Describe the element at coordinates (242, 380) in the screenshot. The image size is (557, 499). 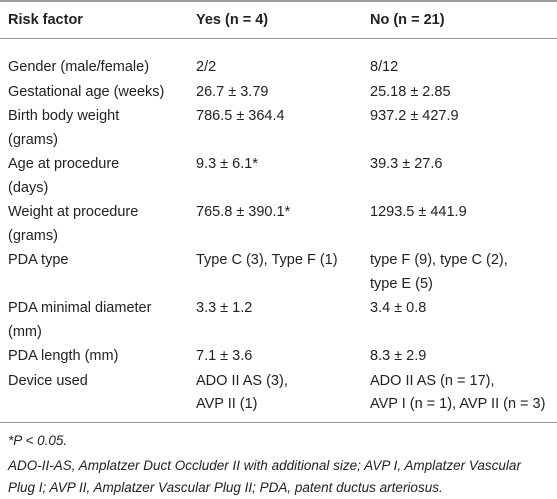
I see `cell-line: ADO II AS (3),` at that location.